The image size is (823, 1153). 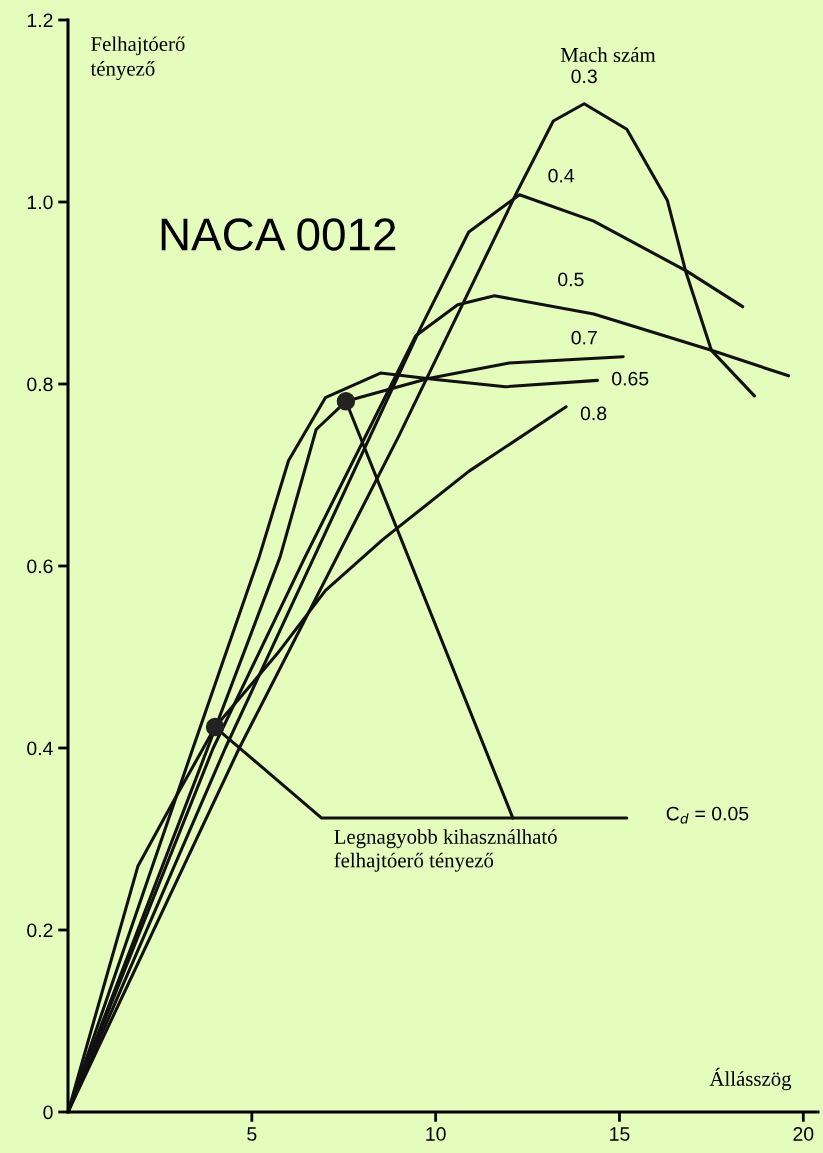 What do you see at coordinates (137, 58) in the screenshot?
I see `y-axis-title: Felhajtóerő tényező` at bounding box center [137, 58].